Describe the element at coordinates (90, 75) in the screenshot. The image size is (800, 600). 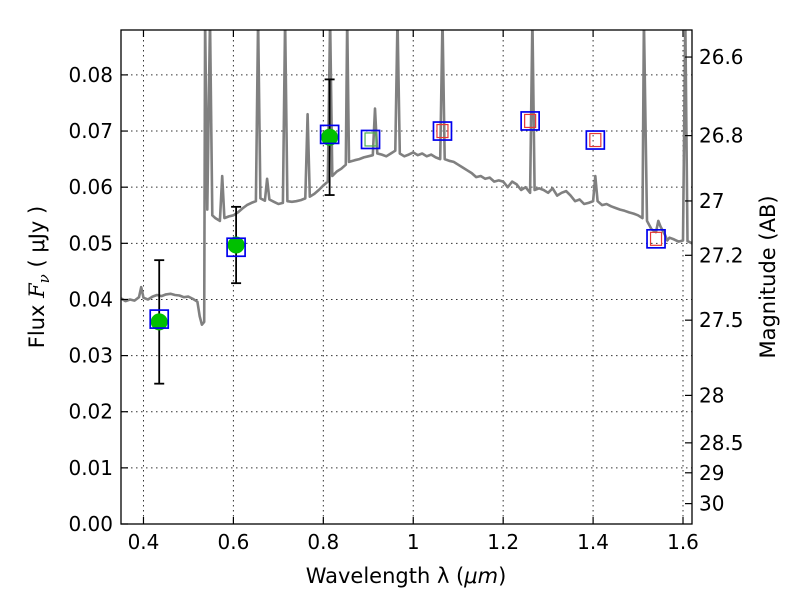
I see `y-tick-label: 0.08` at that location.